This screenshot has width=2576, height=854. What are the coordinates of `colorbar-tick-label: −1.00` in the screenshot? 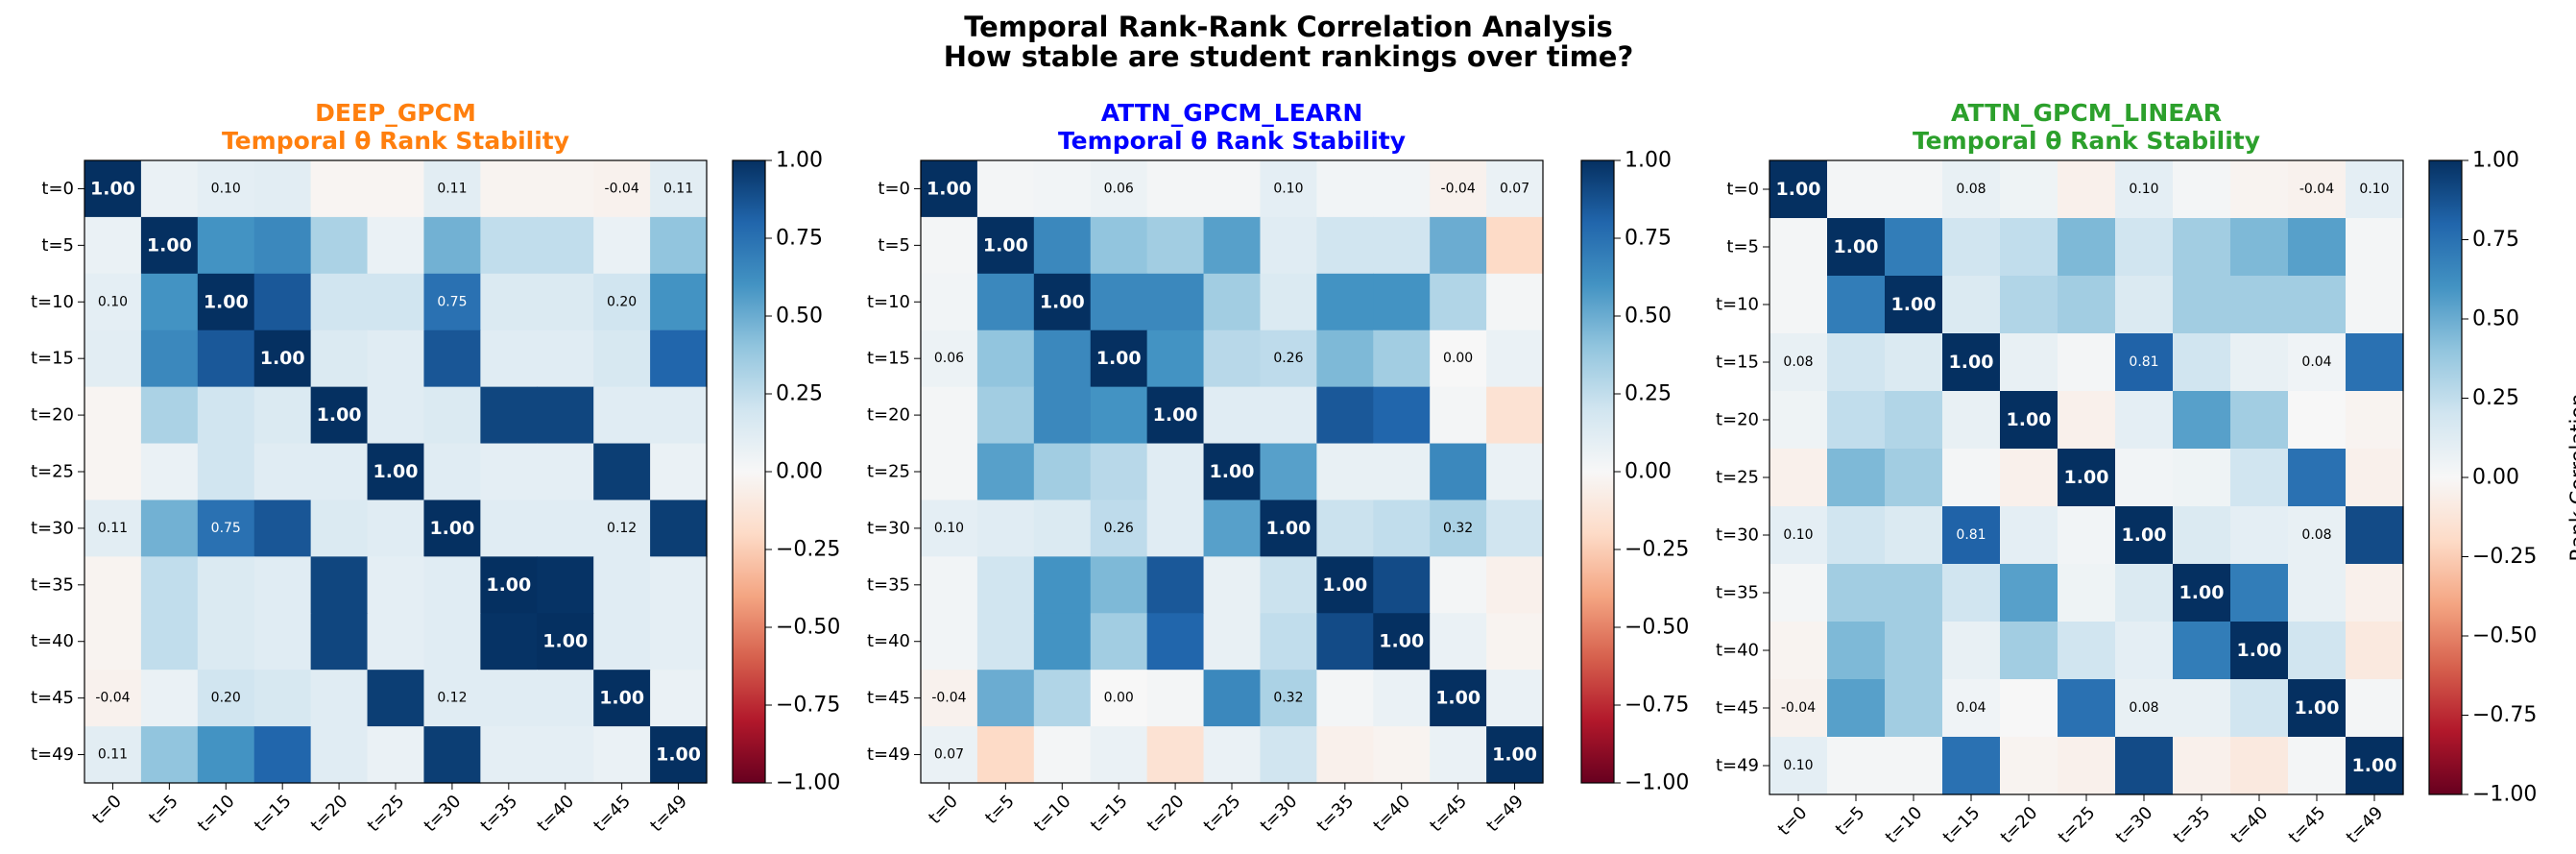 It's located at (1657, 783).